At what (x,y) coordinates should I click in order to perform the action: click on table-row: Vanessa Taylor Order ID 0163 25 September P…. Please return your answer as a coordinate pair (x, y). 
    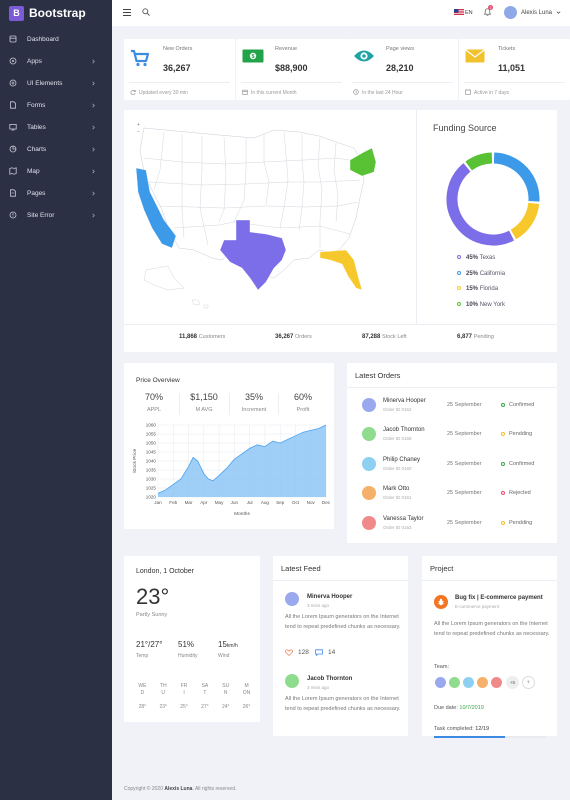
    Looking at the image, I should click on (452, 523).